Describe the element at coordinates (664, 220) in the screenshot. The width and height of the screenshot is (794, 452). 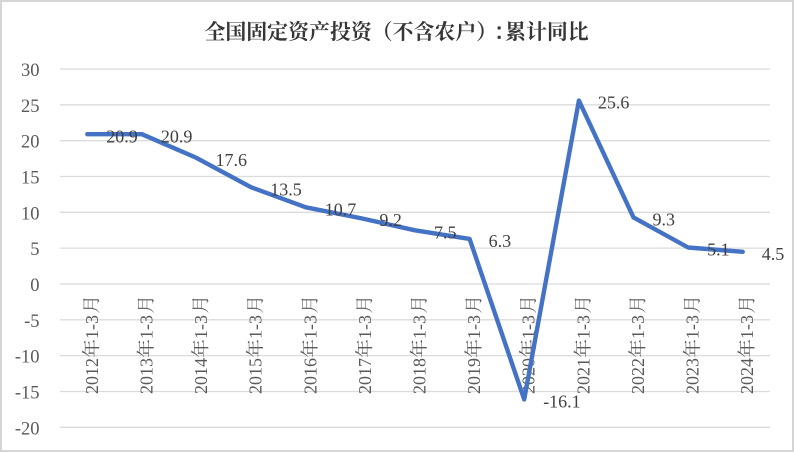
I see `svg-text: 9.3` at that location.